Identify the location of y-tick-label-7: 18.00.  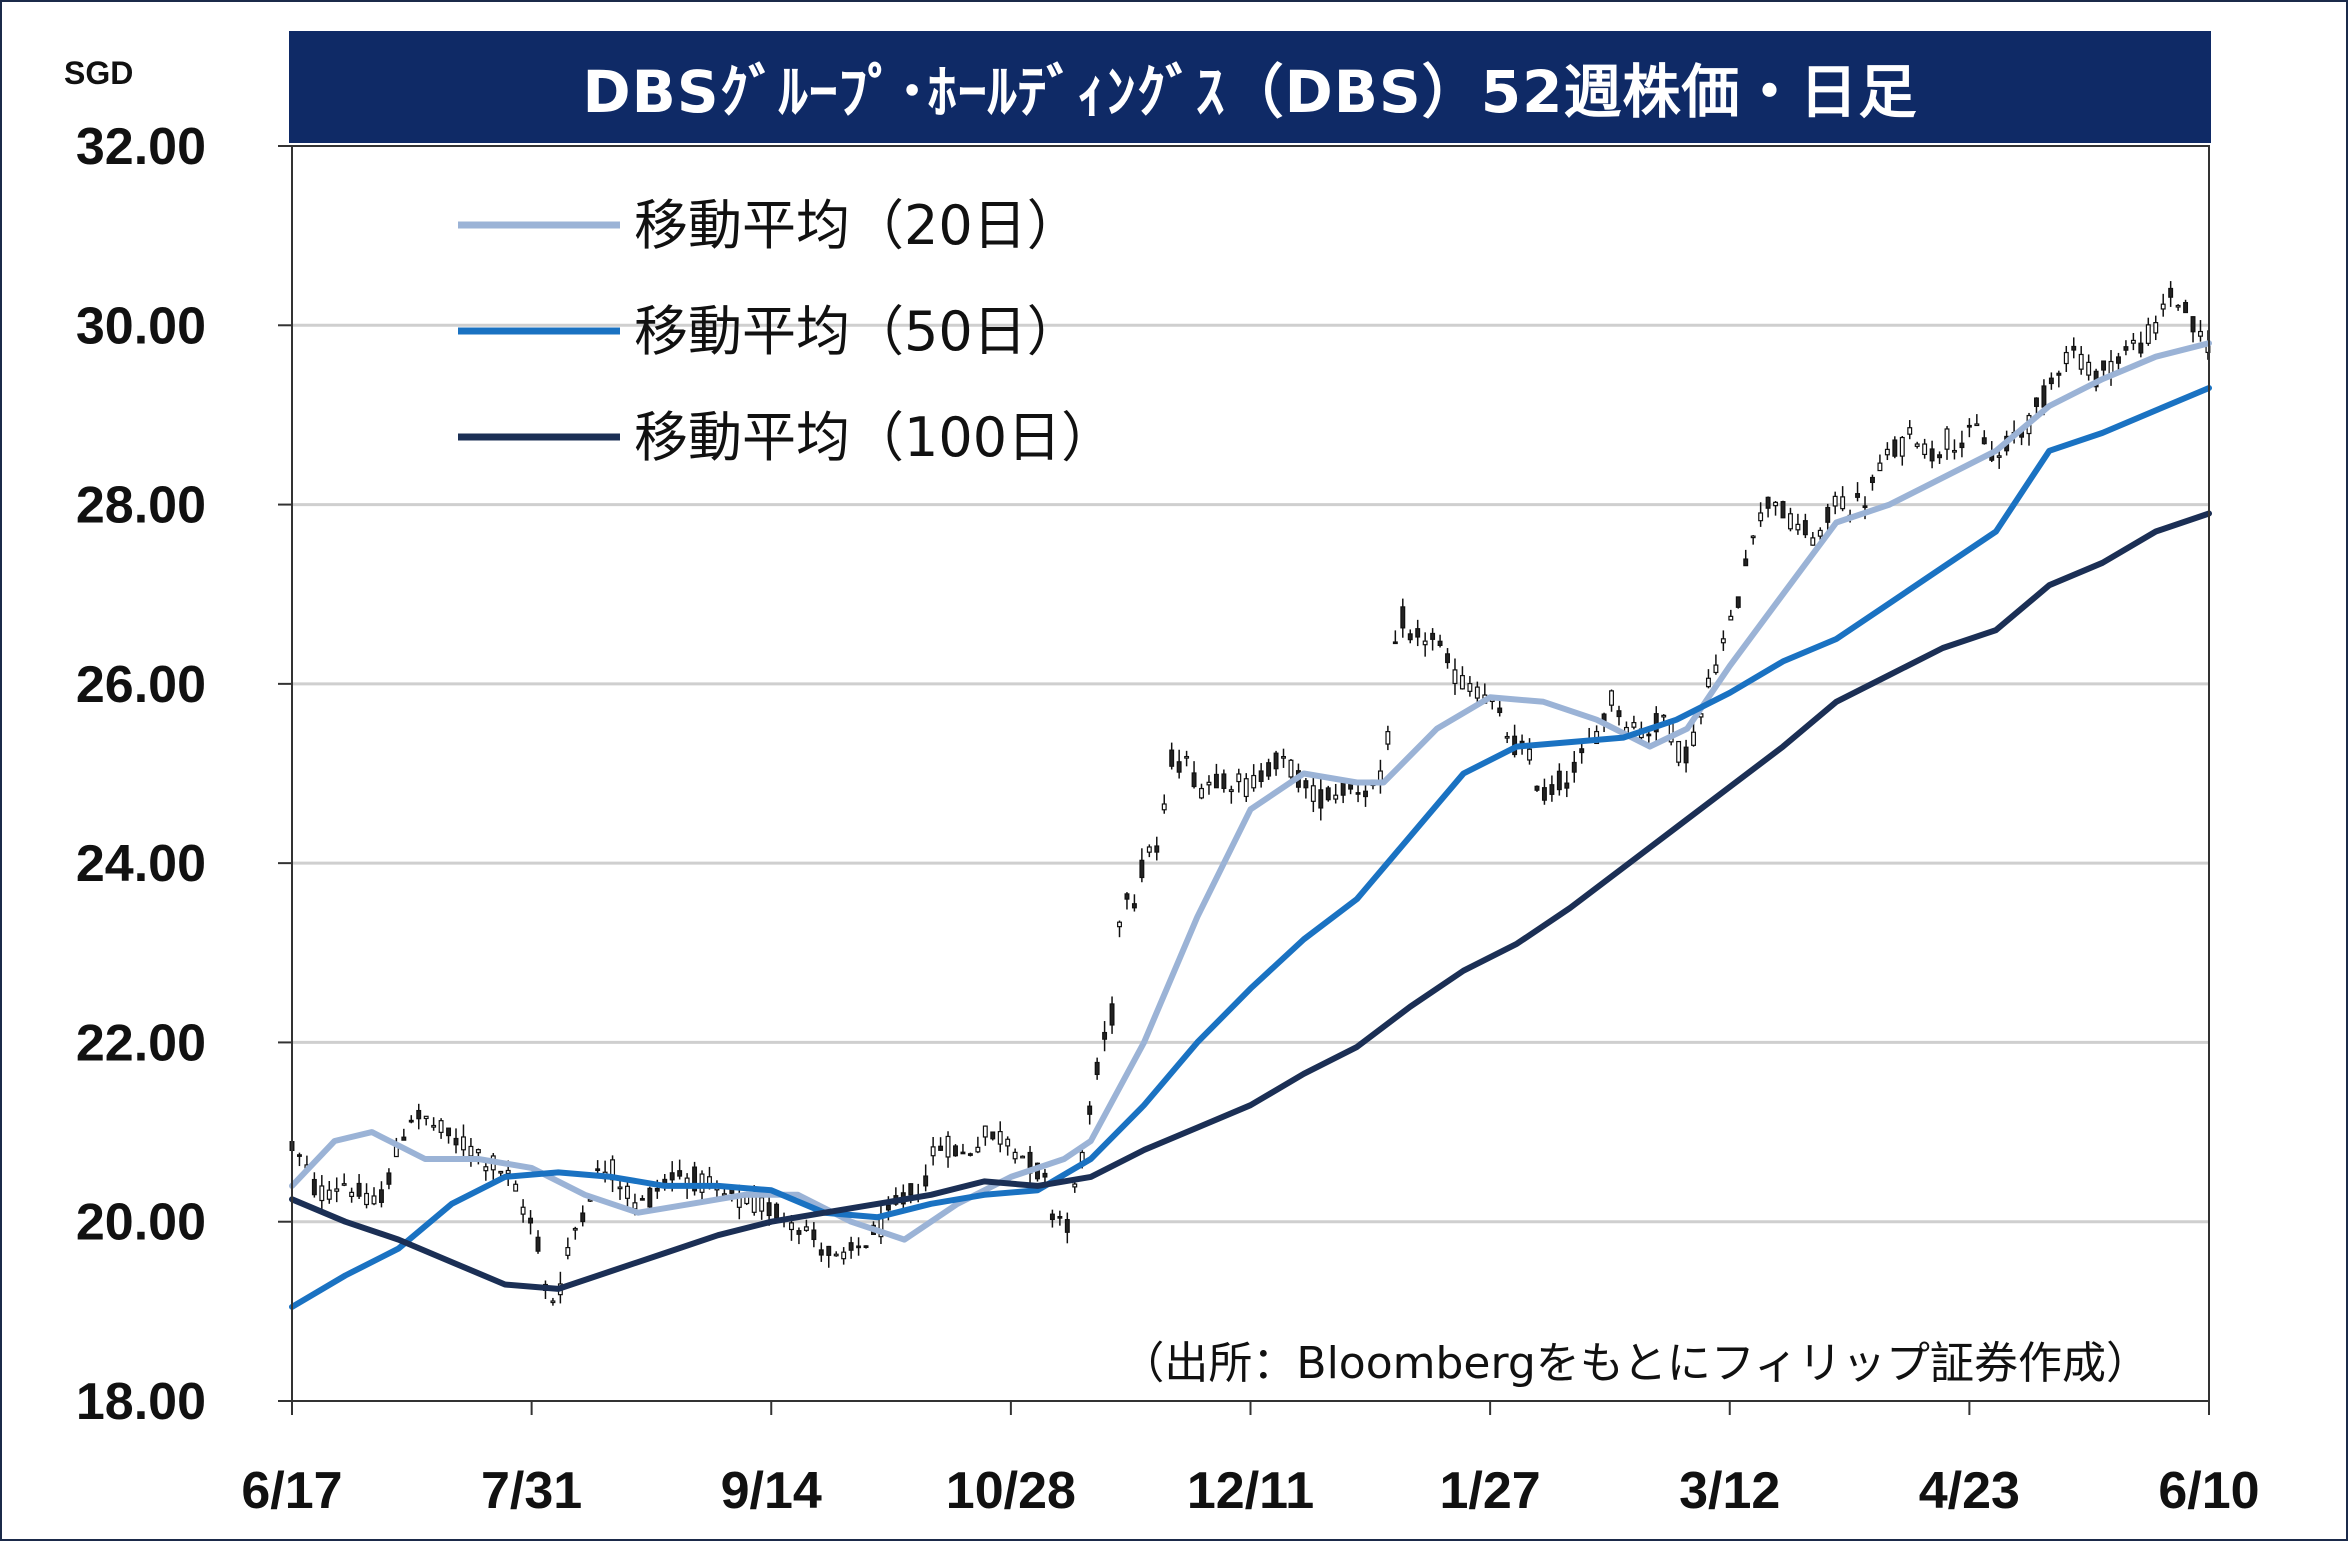
(141, 1402).